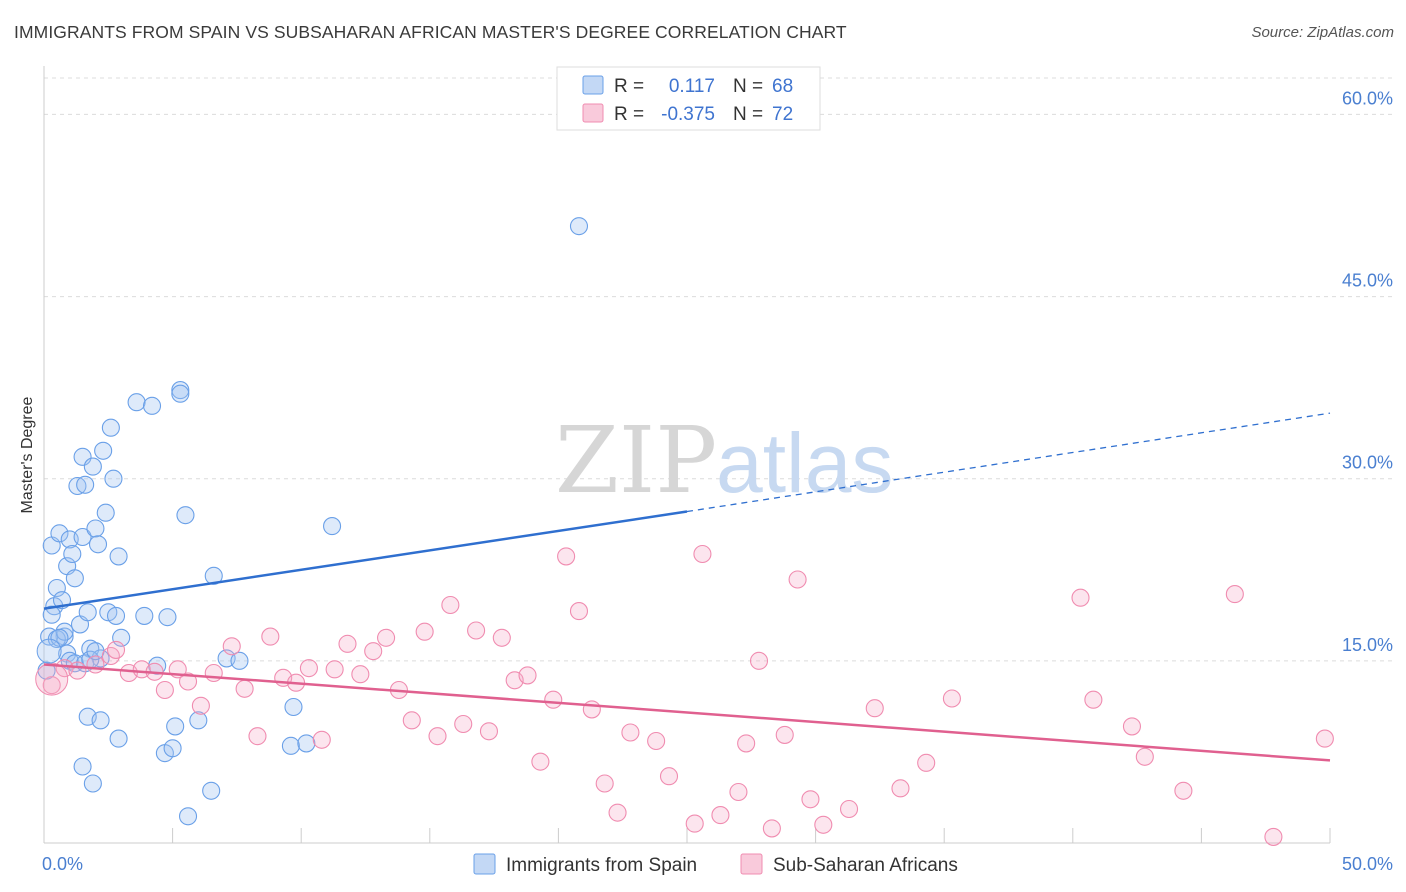  What do you see at coordinates (1367, 645) in the screenshot?
I see `y-tick-label-0: 15.0%` at bounding box center [1367, 645].